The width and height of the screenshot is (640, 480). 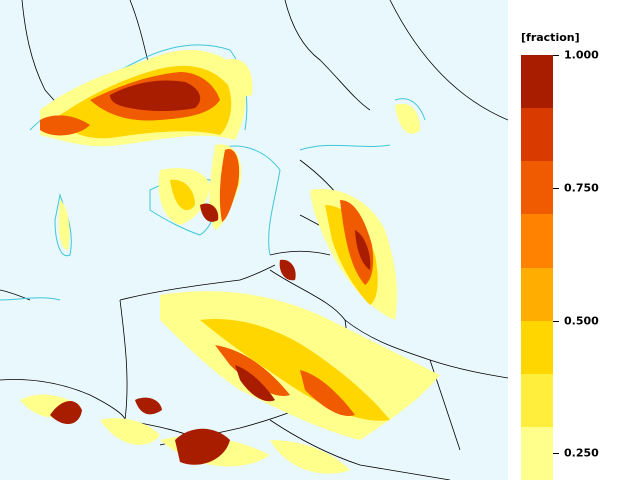 What do you see at coordinates (581, 188) in the screenshot?
I see `legend-tick-label: 0.750` at bounding box center [581, 188].